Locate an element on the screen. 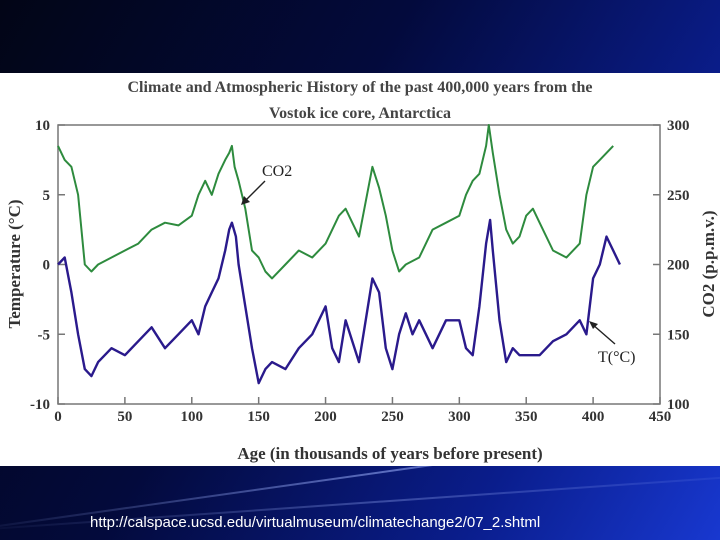 The width and height of the screenshot is (720, 540). x-tick-label: 0 is located at coordinates (58, 417).